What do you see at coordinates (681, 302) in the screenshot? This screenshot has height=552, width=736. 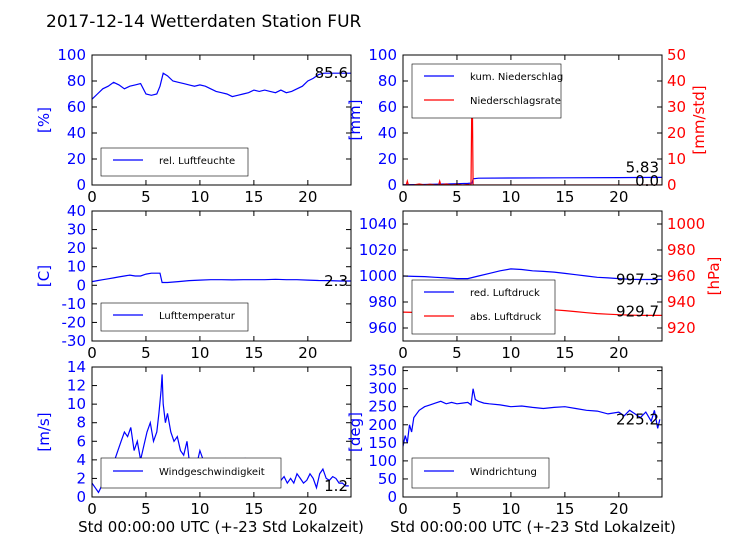 I see `y2-tick-label: 940` at bounding box center [681, 302].